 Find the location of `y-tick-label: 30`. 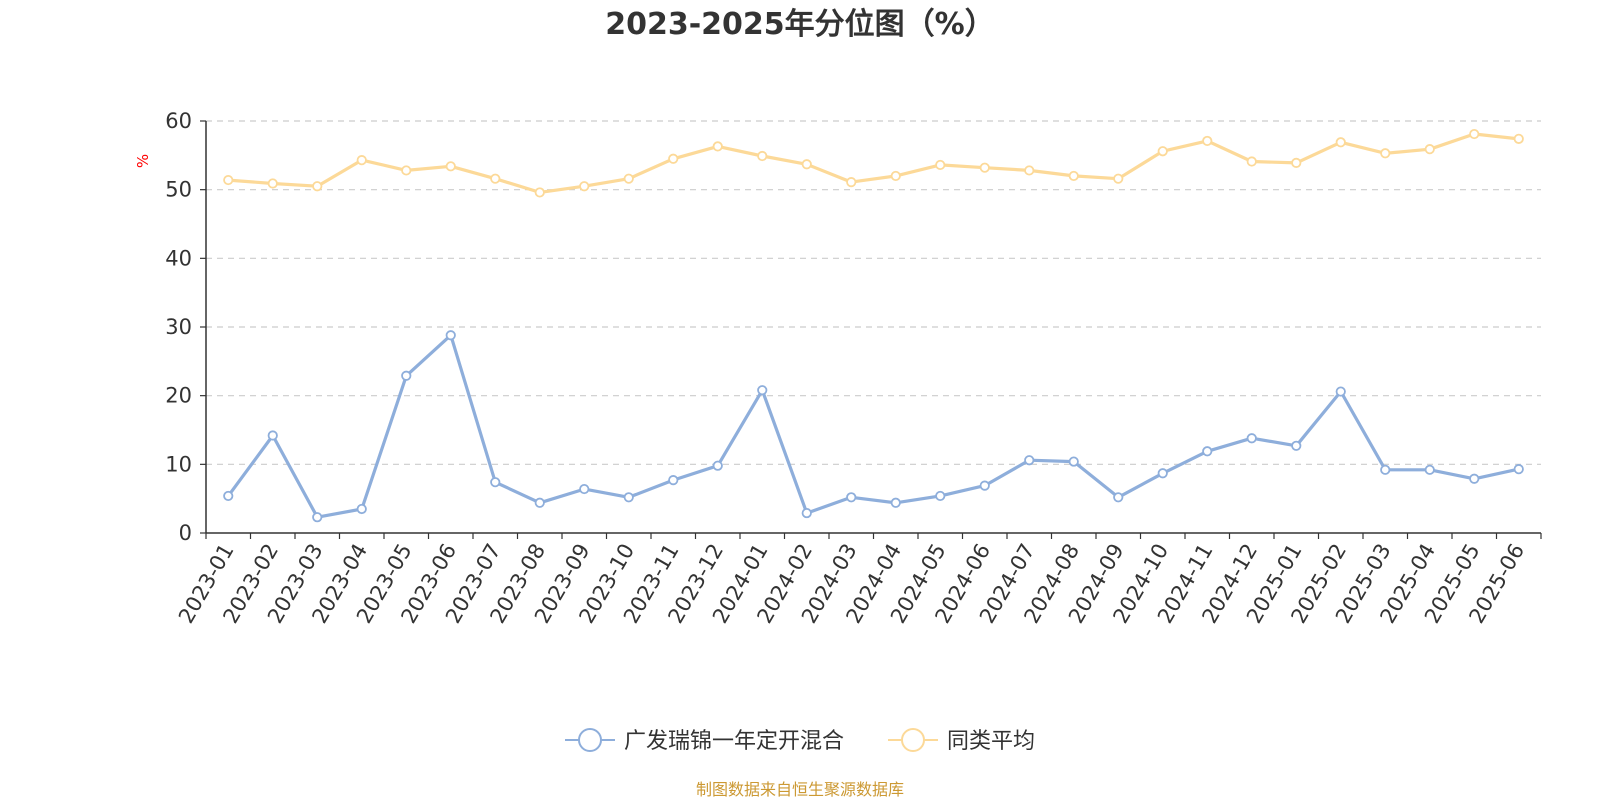

y-tick-label: 30 is located at coordinates (178, 327).